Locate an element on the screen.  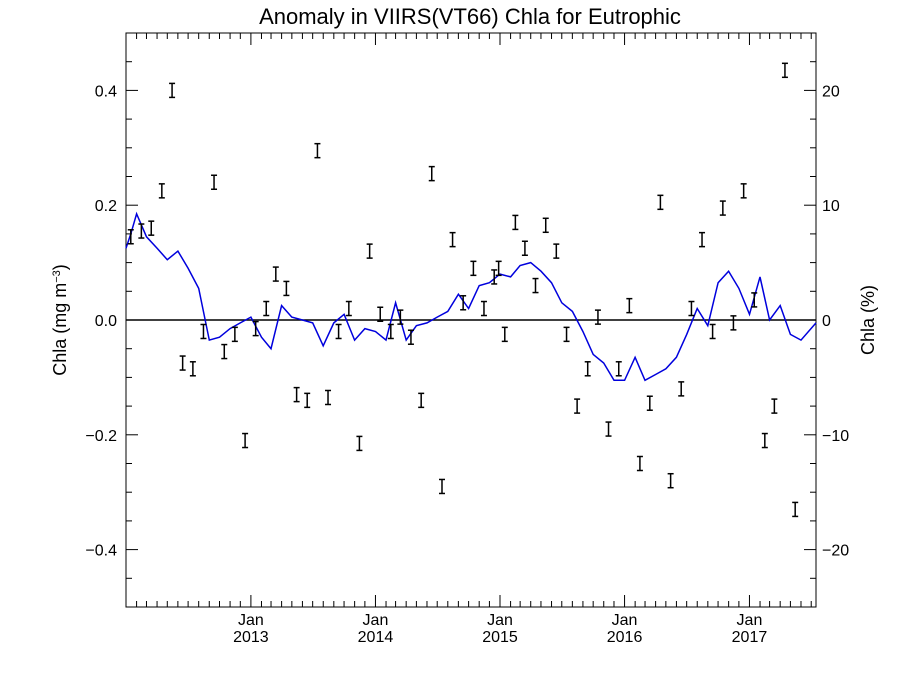
y-left-tick-label: −0.2 is located at coordinates (101, 436).